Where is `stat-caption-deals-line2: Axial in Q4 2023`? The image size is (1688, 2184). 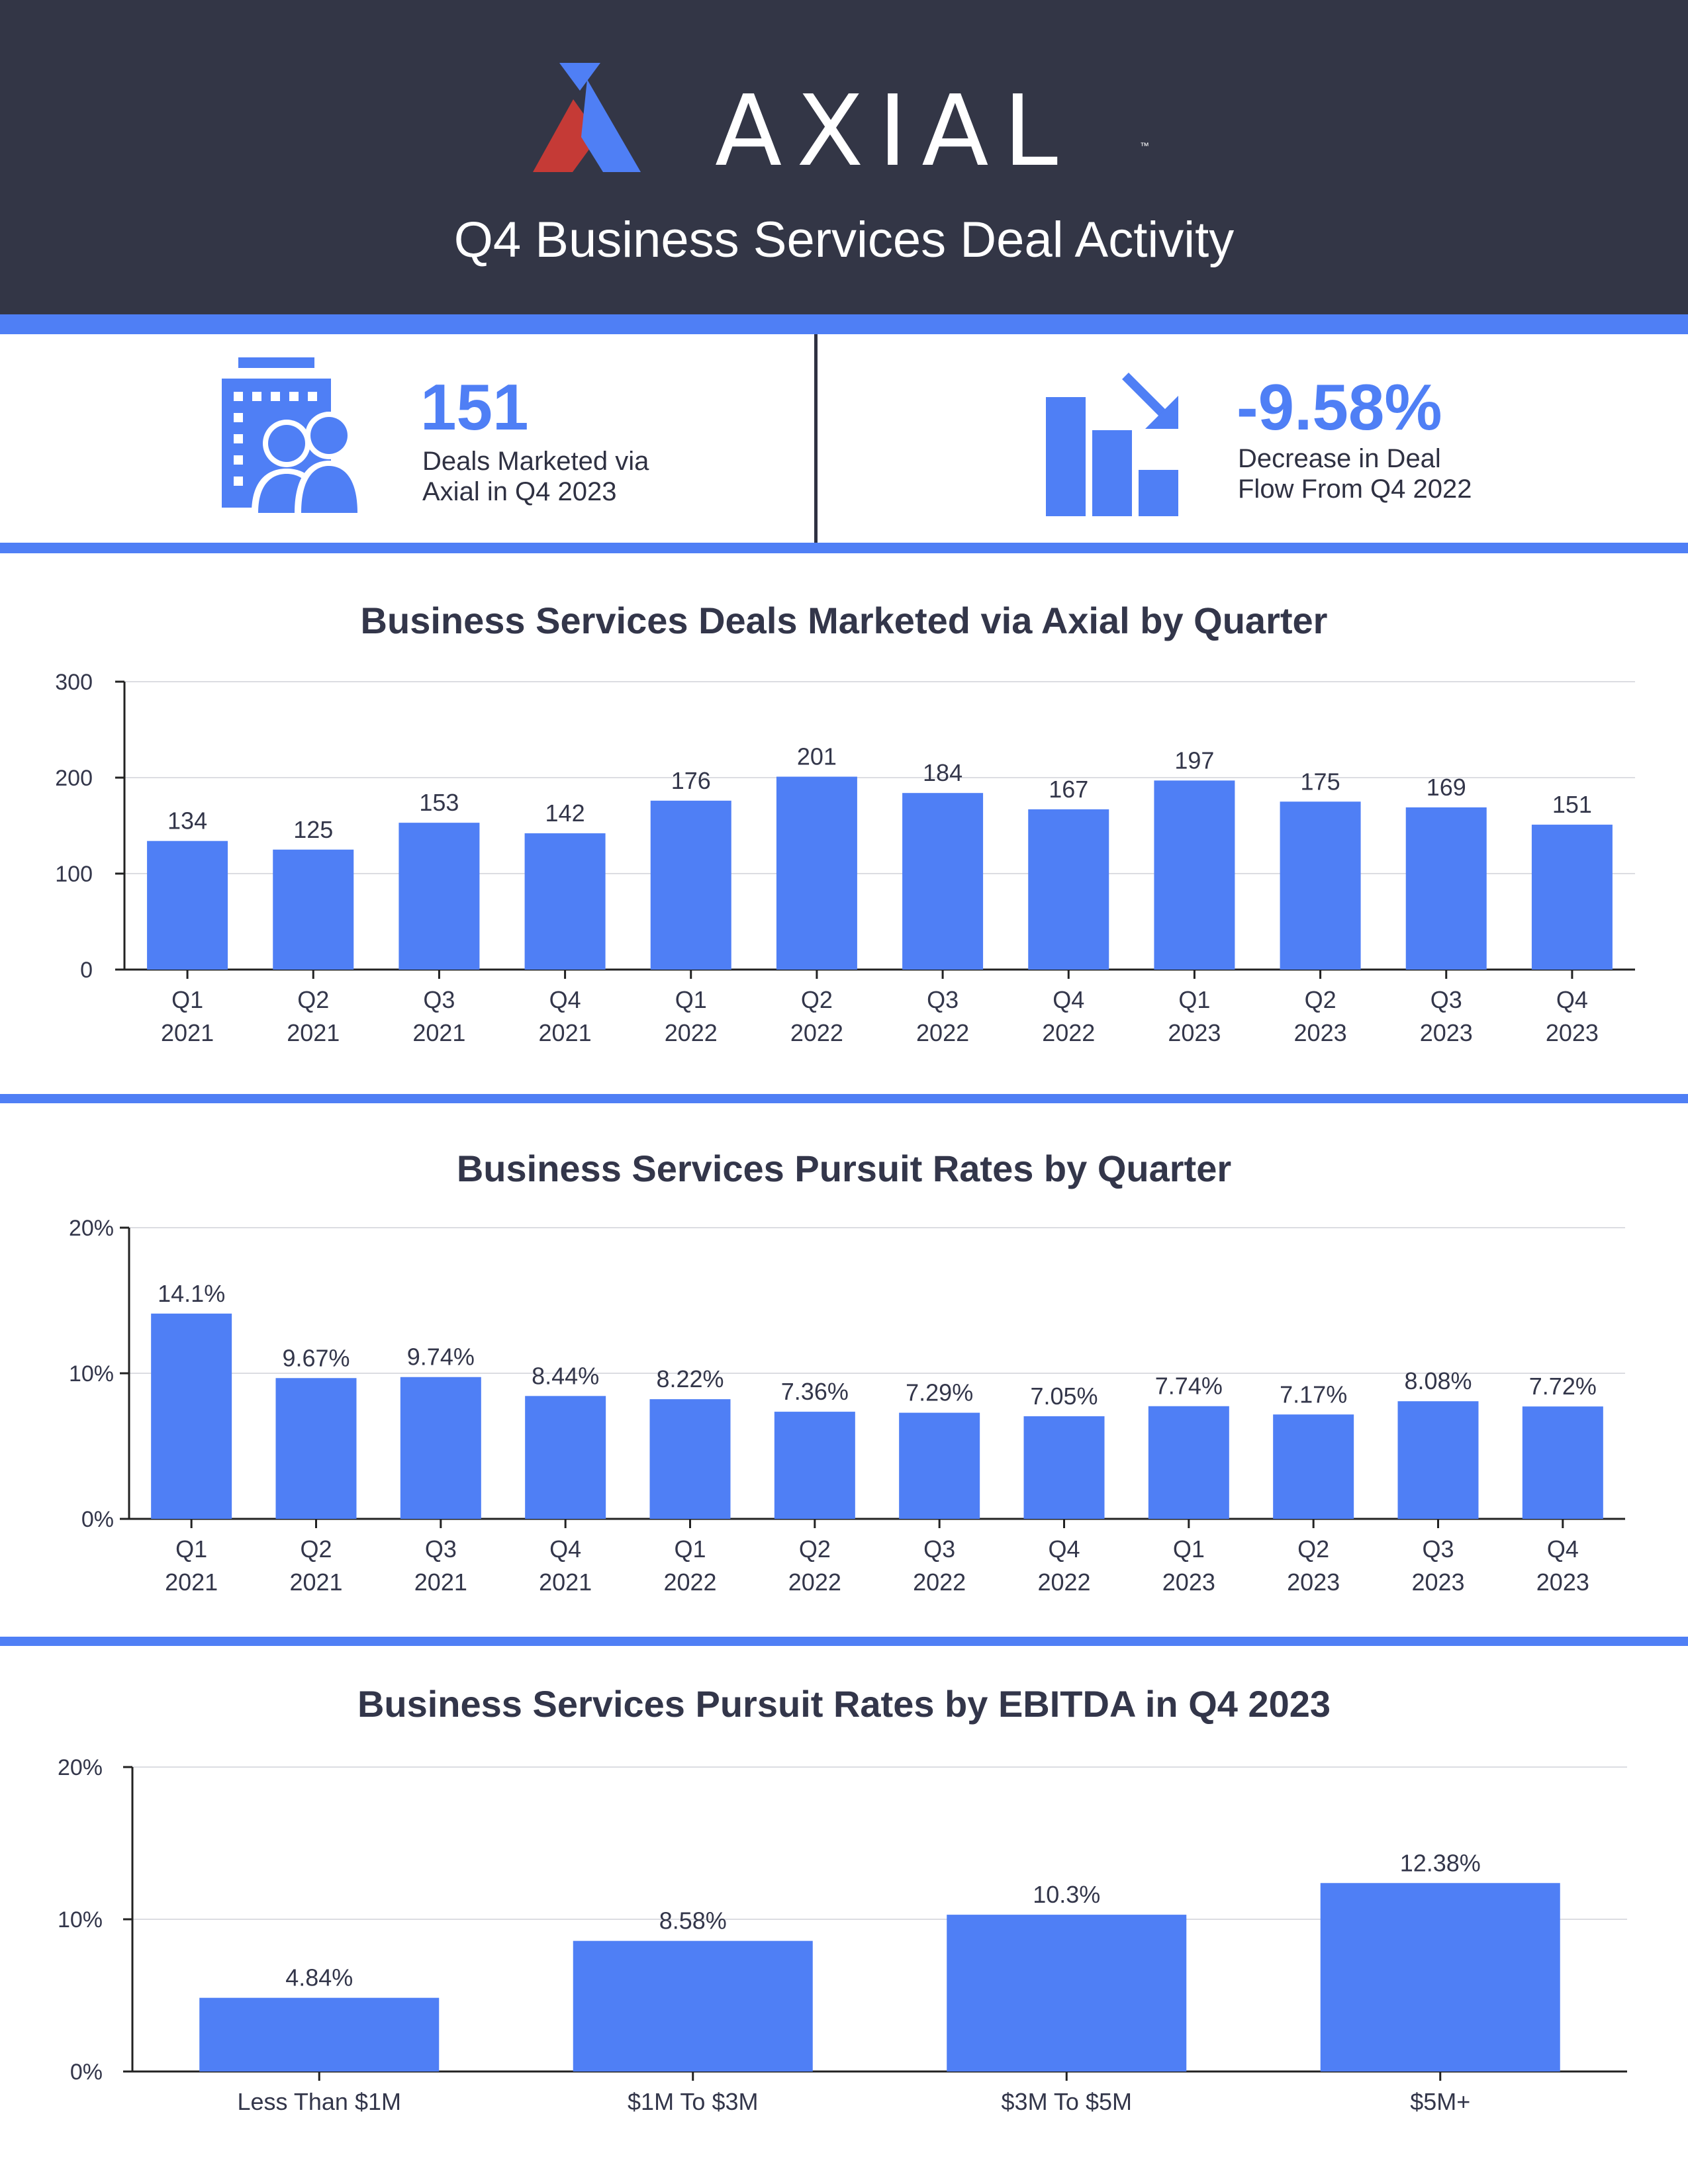 stat-caption-deals-line2: Axial in Q4 2023 is located at coordinates (519, 491).